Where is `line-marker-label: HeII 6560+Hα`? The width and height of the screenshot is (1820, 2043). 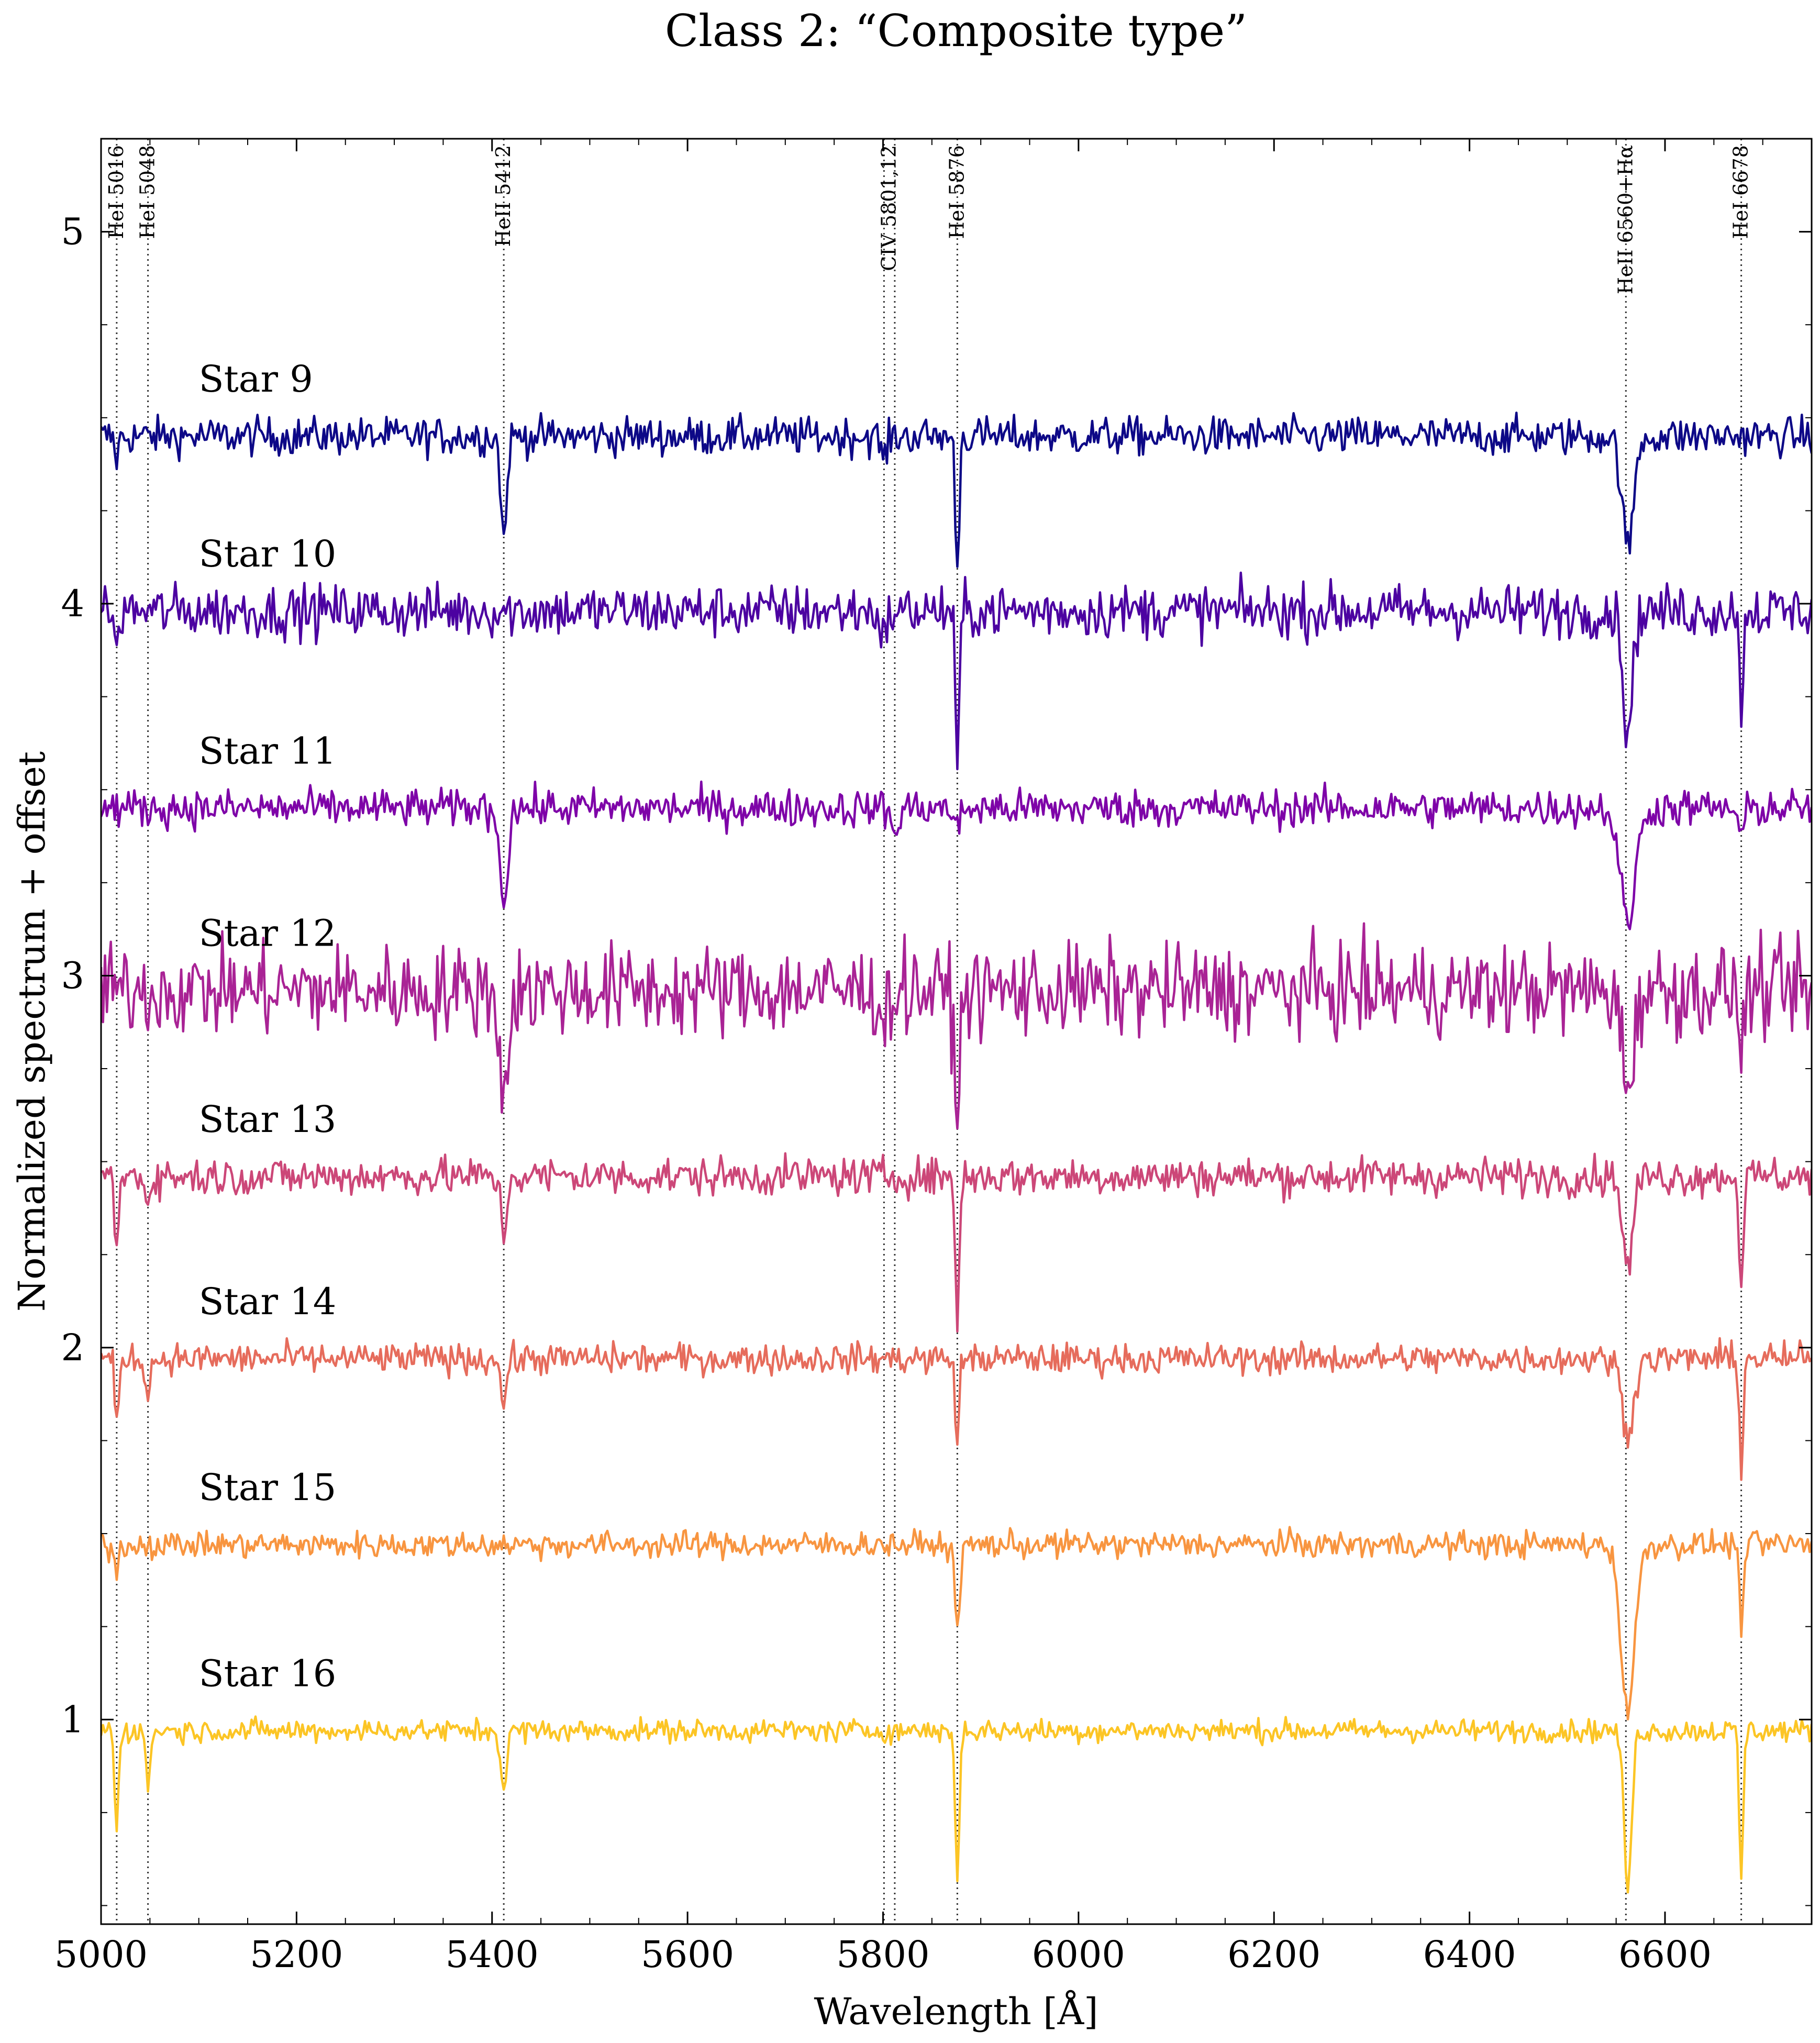 line-marker-label: HeII 6560+Hα is located at coordinates (1625, 220).